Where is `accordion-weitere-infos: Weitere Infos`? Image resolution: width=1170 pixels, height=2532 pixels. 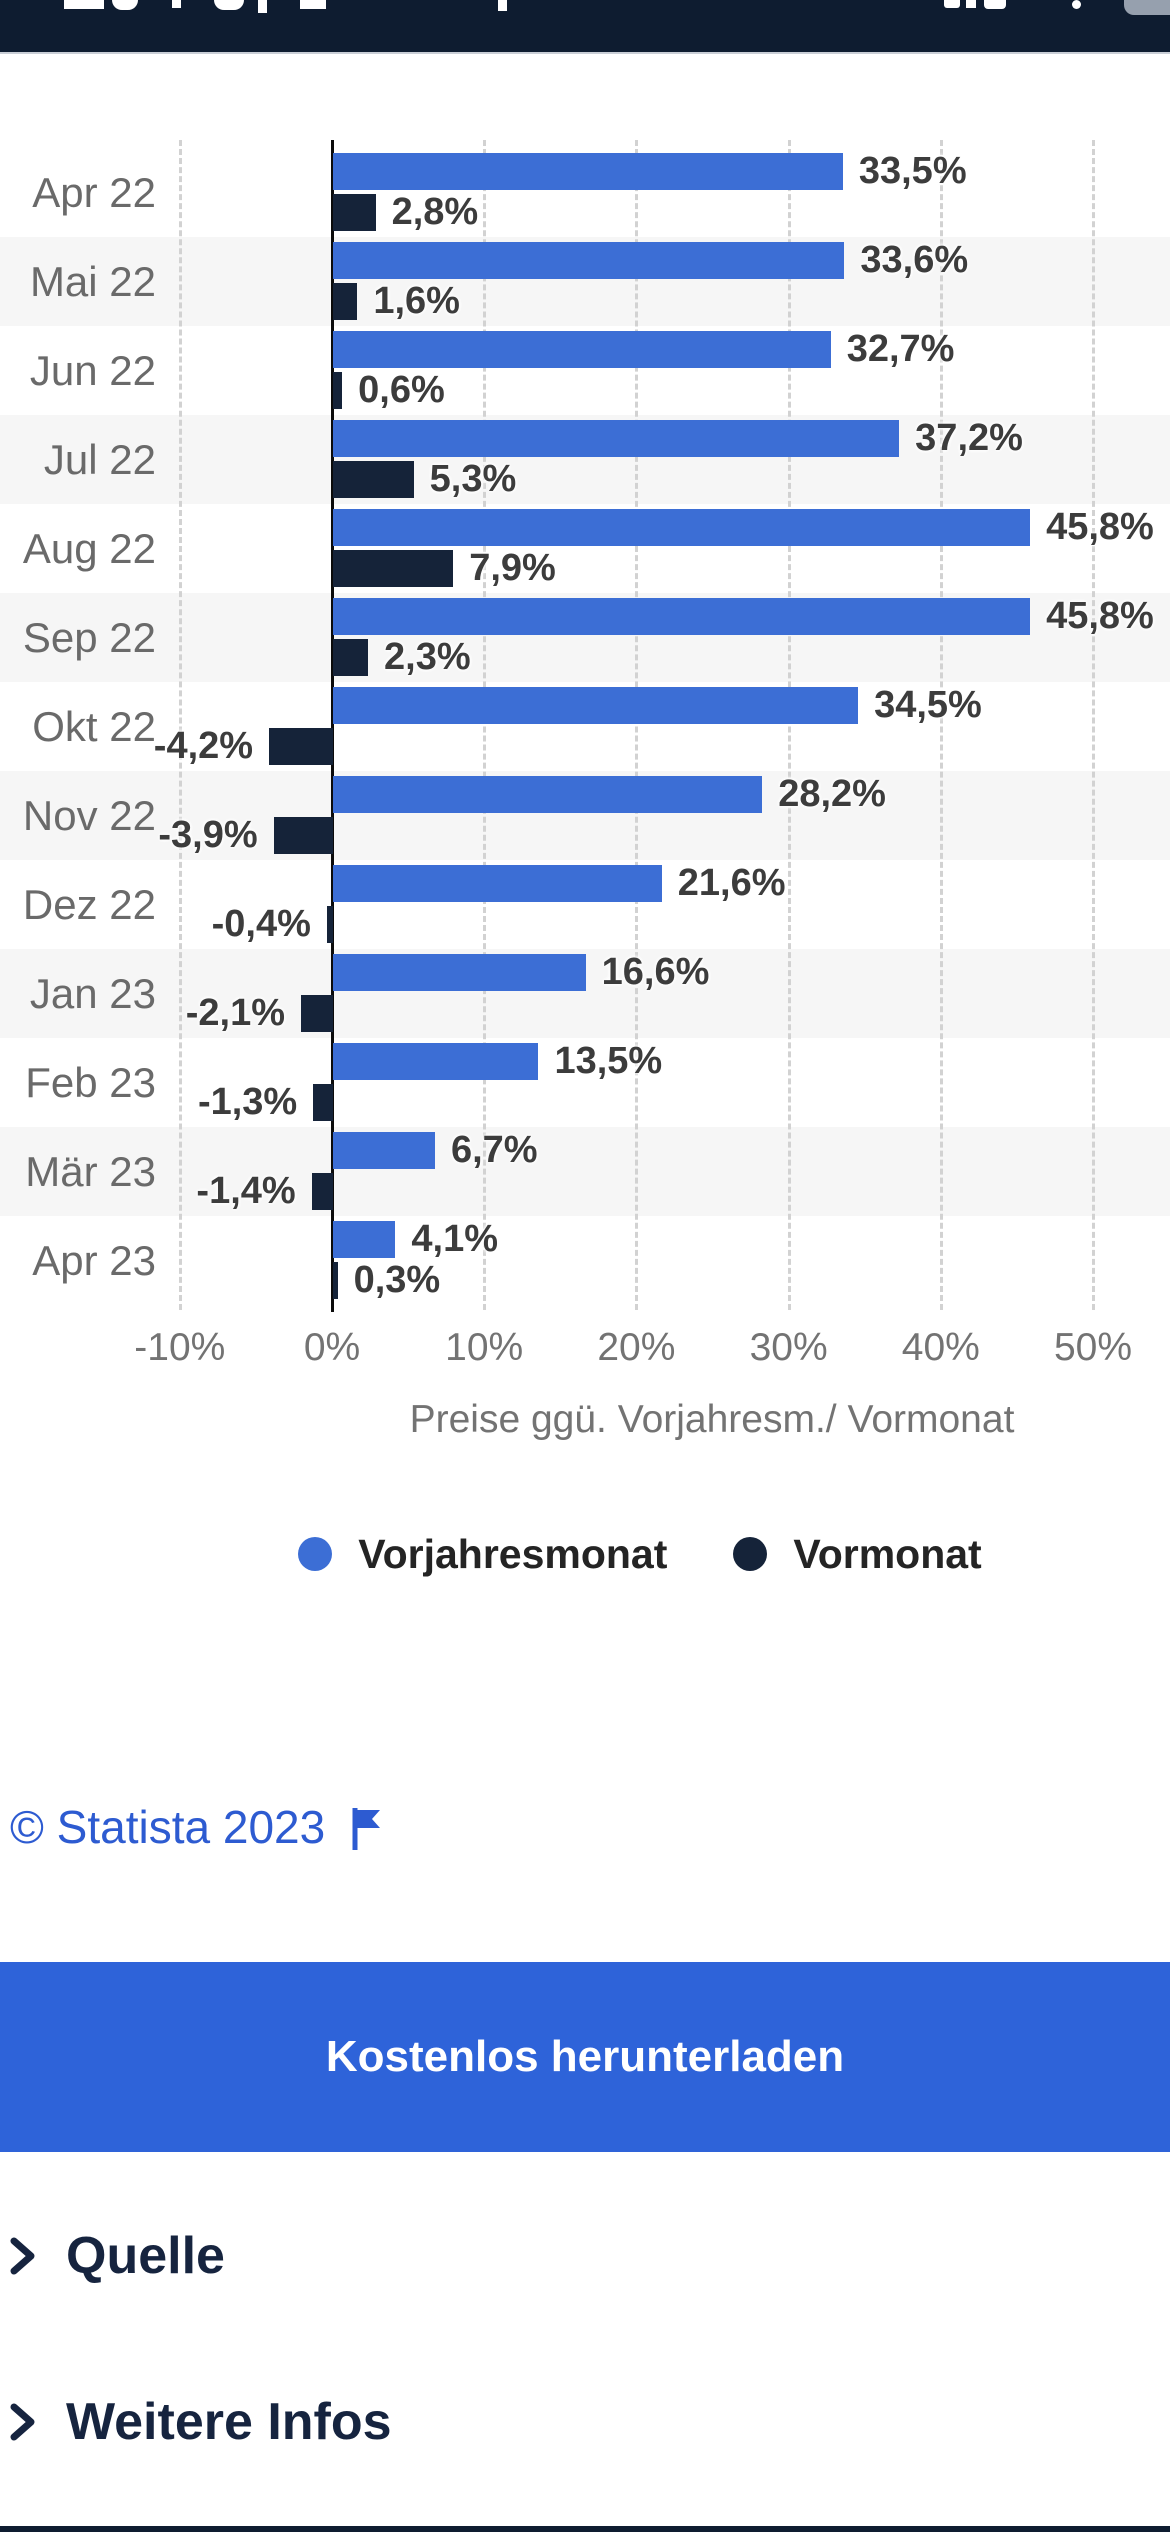 accordion-weitere-infos: Weitere Infos is located at coordinates (199, 2422).